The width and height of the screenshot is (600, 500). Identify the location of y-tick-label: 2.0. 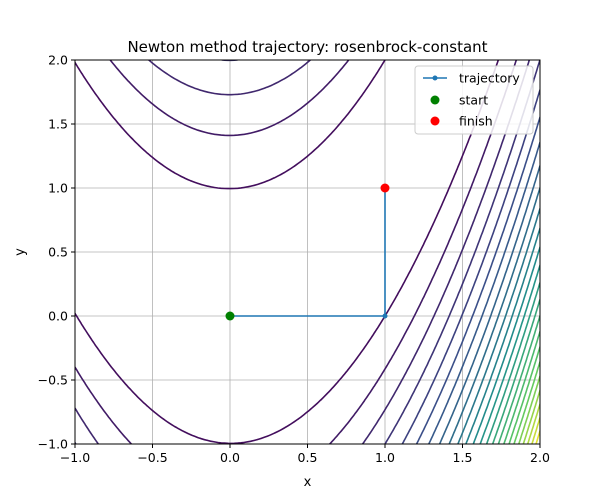
(58, 60).